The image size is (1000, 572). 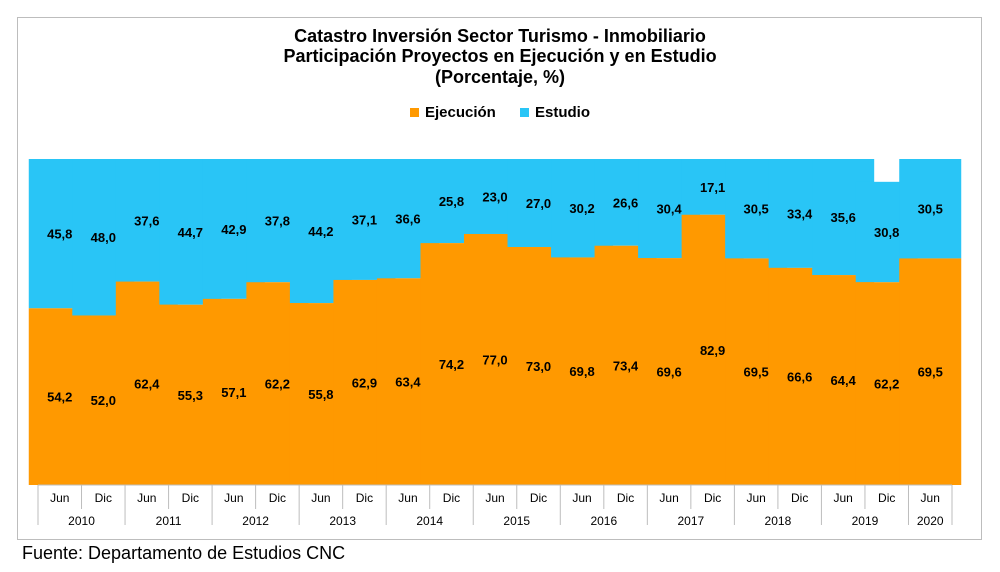 I want to click on category-label-0: Jun, so click(x=59, y=498).